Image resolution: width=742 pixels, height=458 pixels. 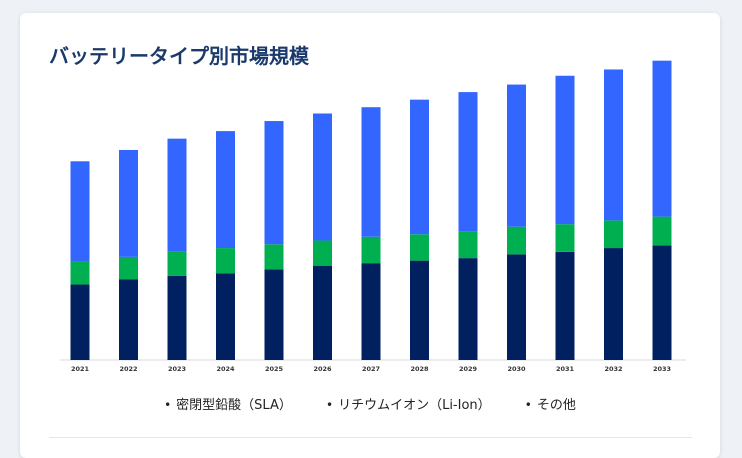 What do you see at coordinates (274, 257) in the screenshot?
I see `bar-segment-2025-s1` at bounding box center [274, 257].